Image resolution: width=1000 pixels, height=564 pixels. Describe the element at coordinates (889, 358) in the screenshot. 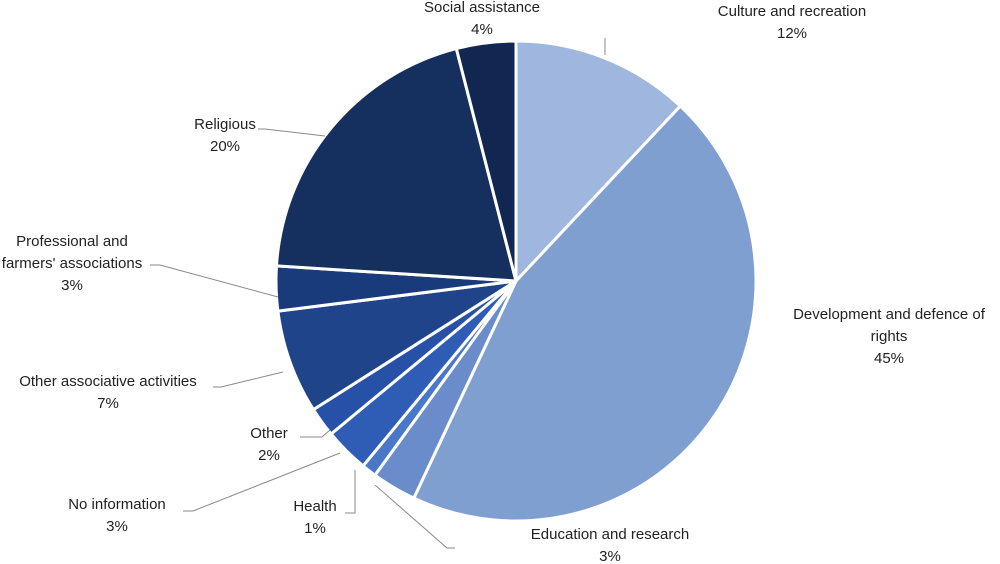

I see `slice-value-label: 45%` at that location.